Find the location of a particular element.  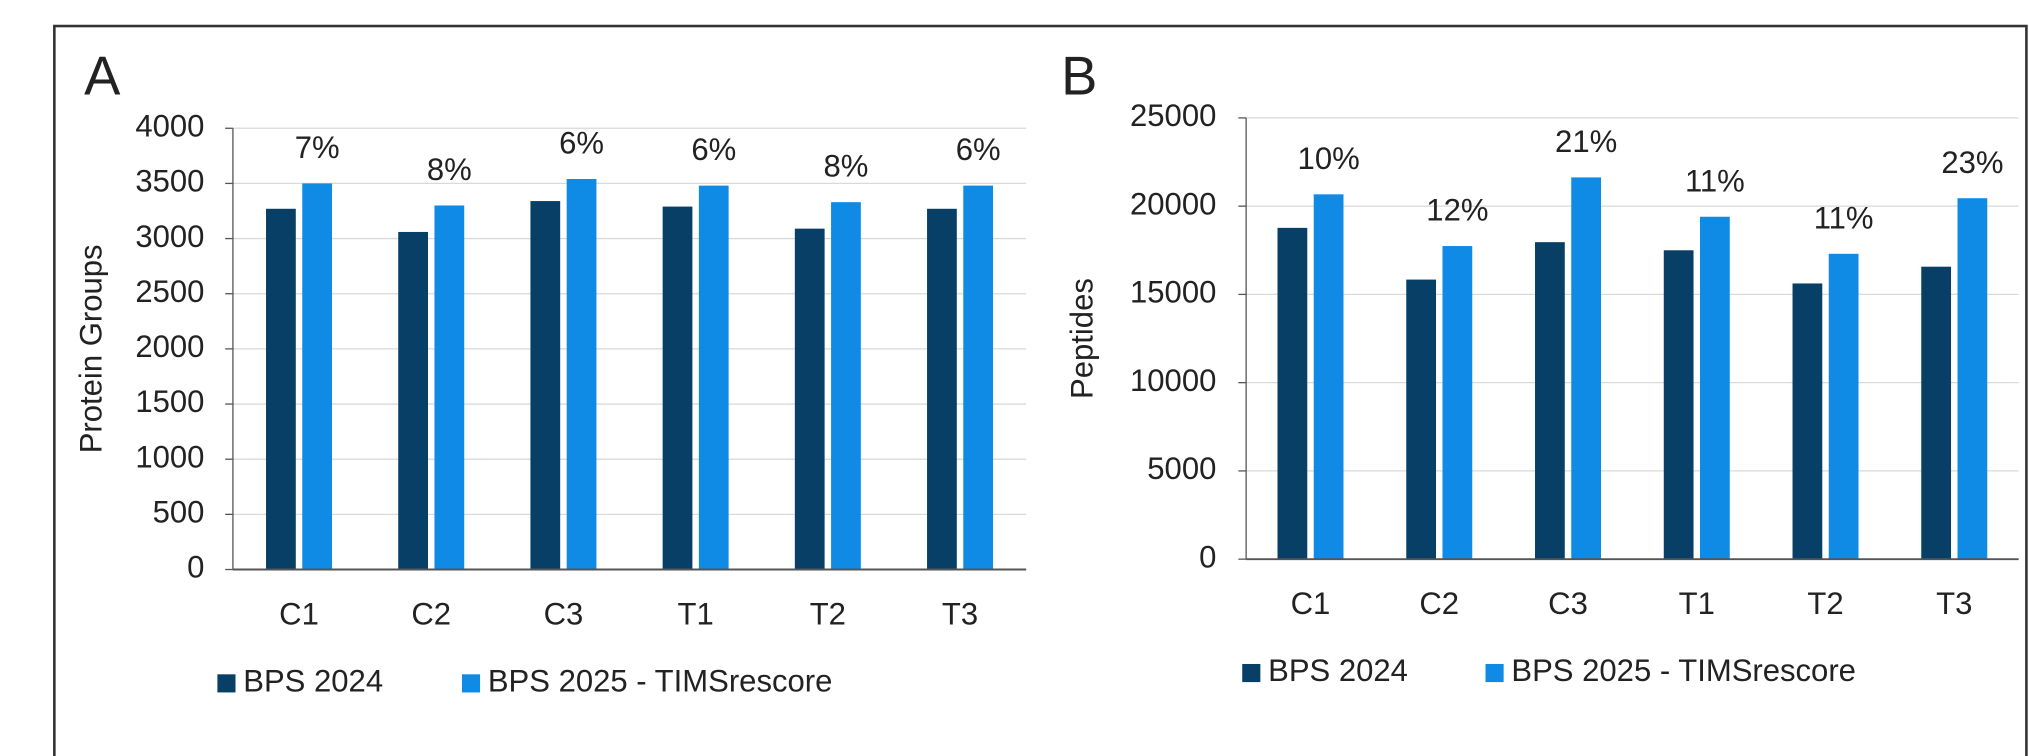

y-tick-label: 3500 is located at coordinates (169, 181).